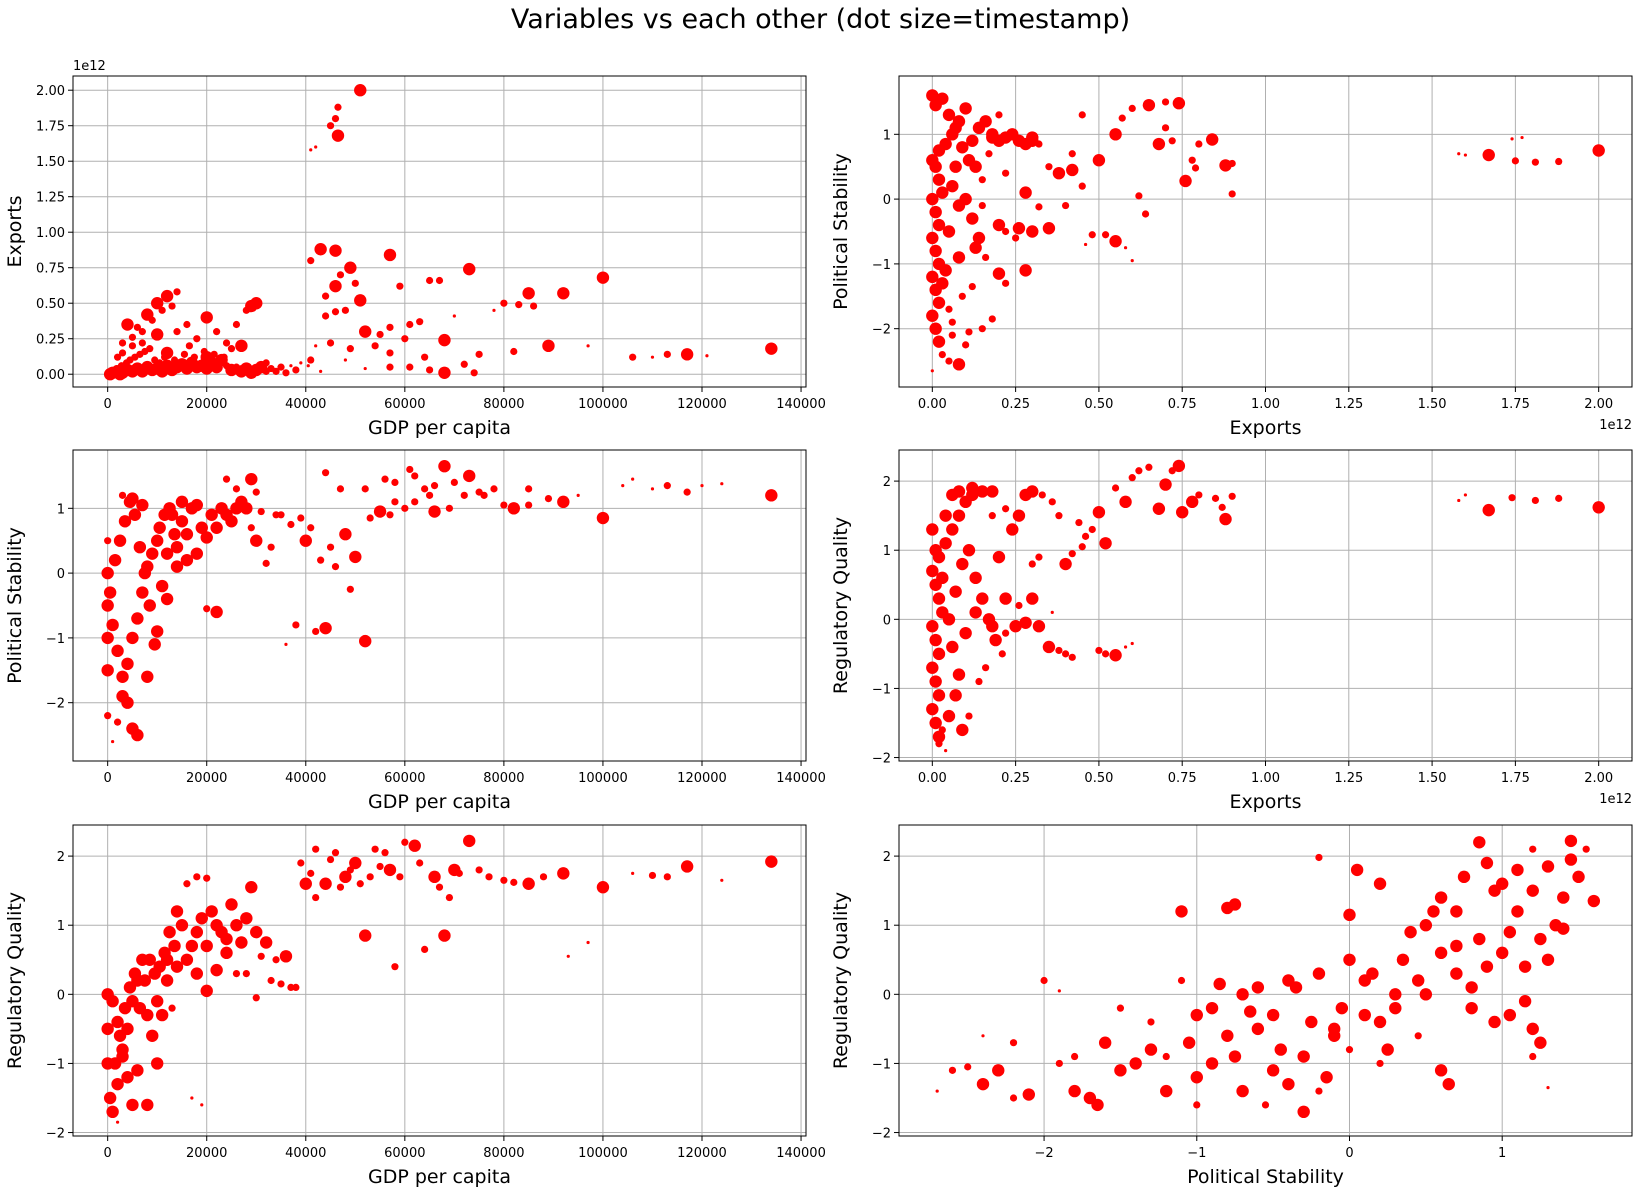  What do you see at coordinates (89, 66) in the screenshot?
I see `y-axis-offset: 1e12` at bounding box center [89, 66].